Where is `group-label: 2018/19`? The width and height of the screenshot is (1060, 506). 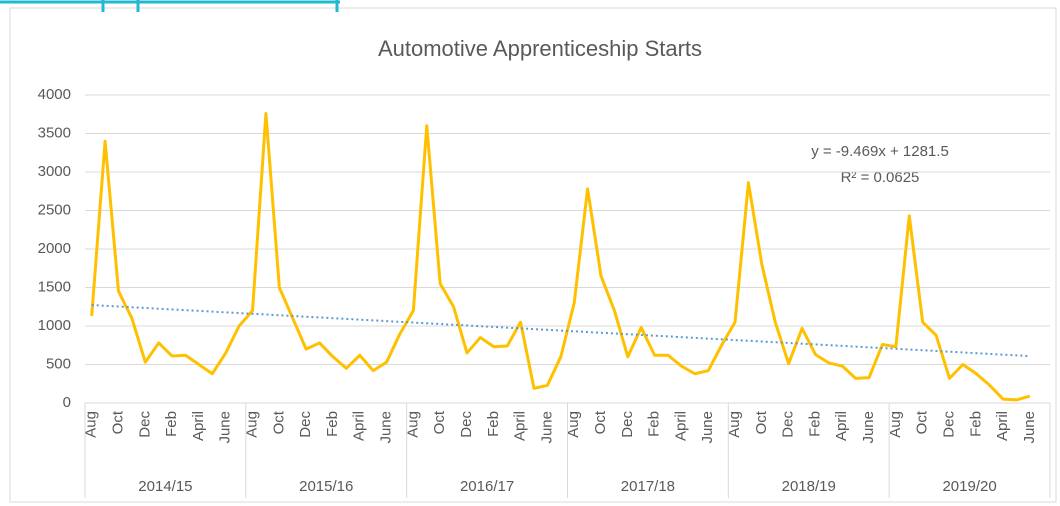
group-label: 2018/19 is located at coordinates (809, 486).